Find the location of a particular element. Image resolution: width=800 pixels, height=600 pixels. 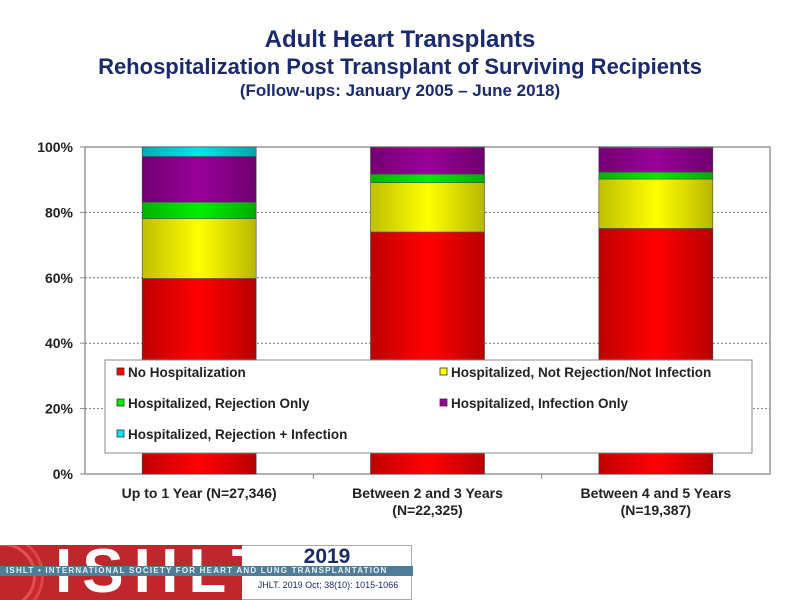

chart-title: Adult Heart Transplants is located at coordinates (400, 39).